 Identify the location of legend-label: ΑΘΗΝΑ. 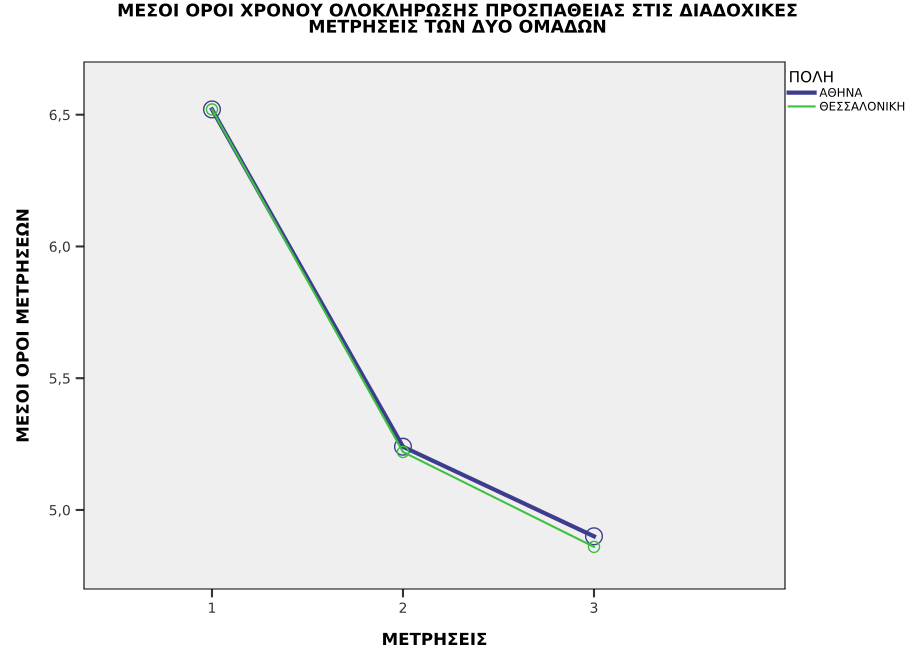
(840, 92).